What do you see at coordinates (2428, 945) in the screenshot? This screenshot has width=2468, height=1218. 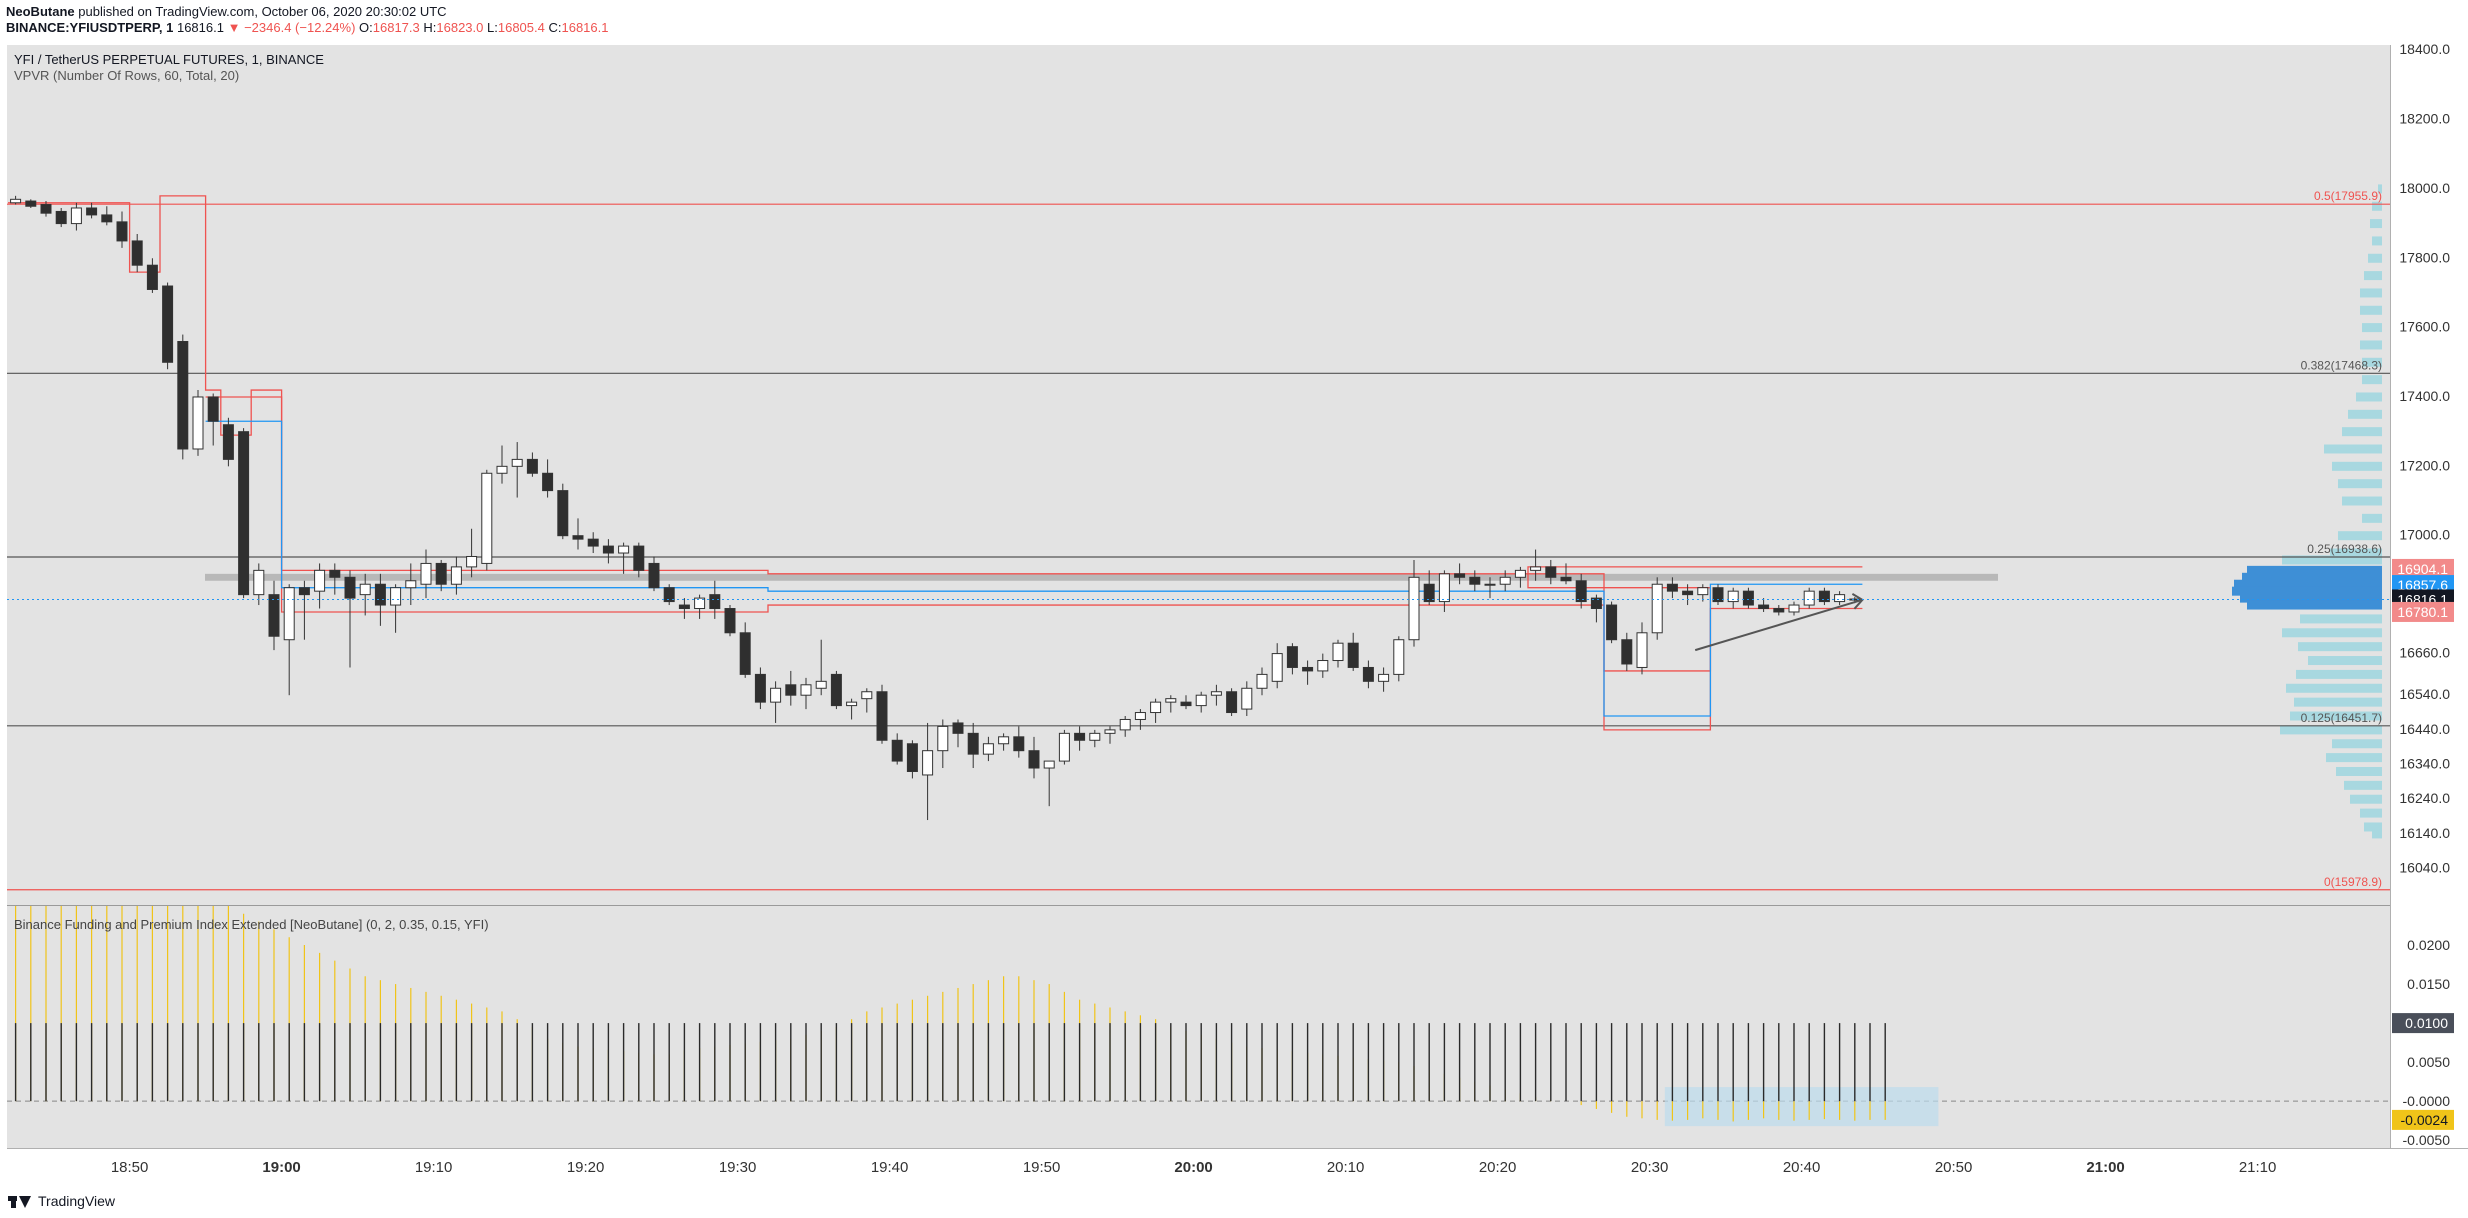 I see `indicator-axis-tick: 0.0200` at bounding box center [2428, 945].